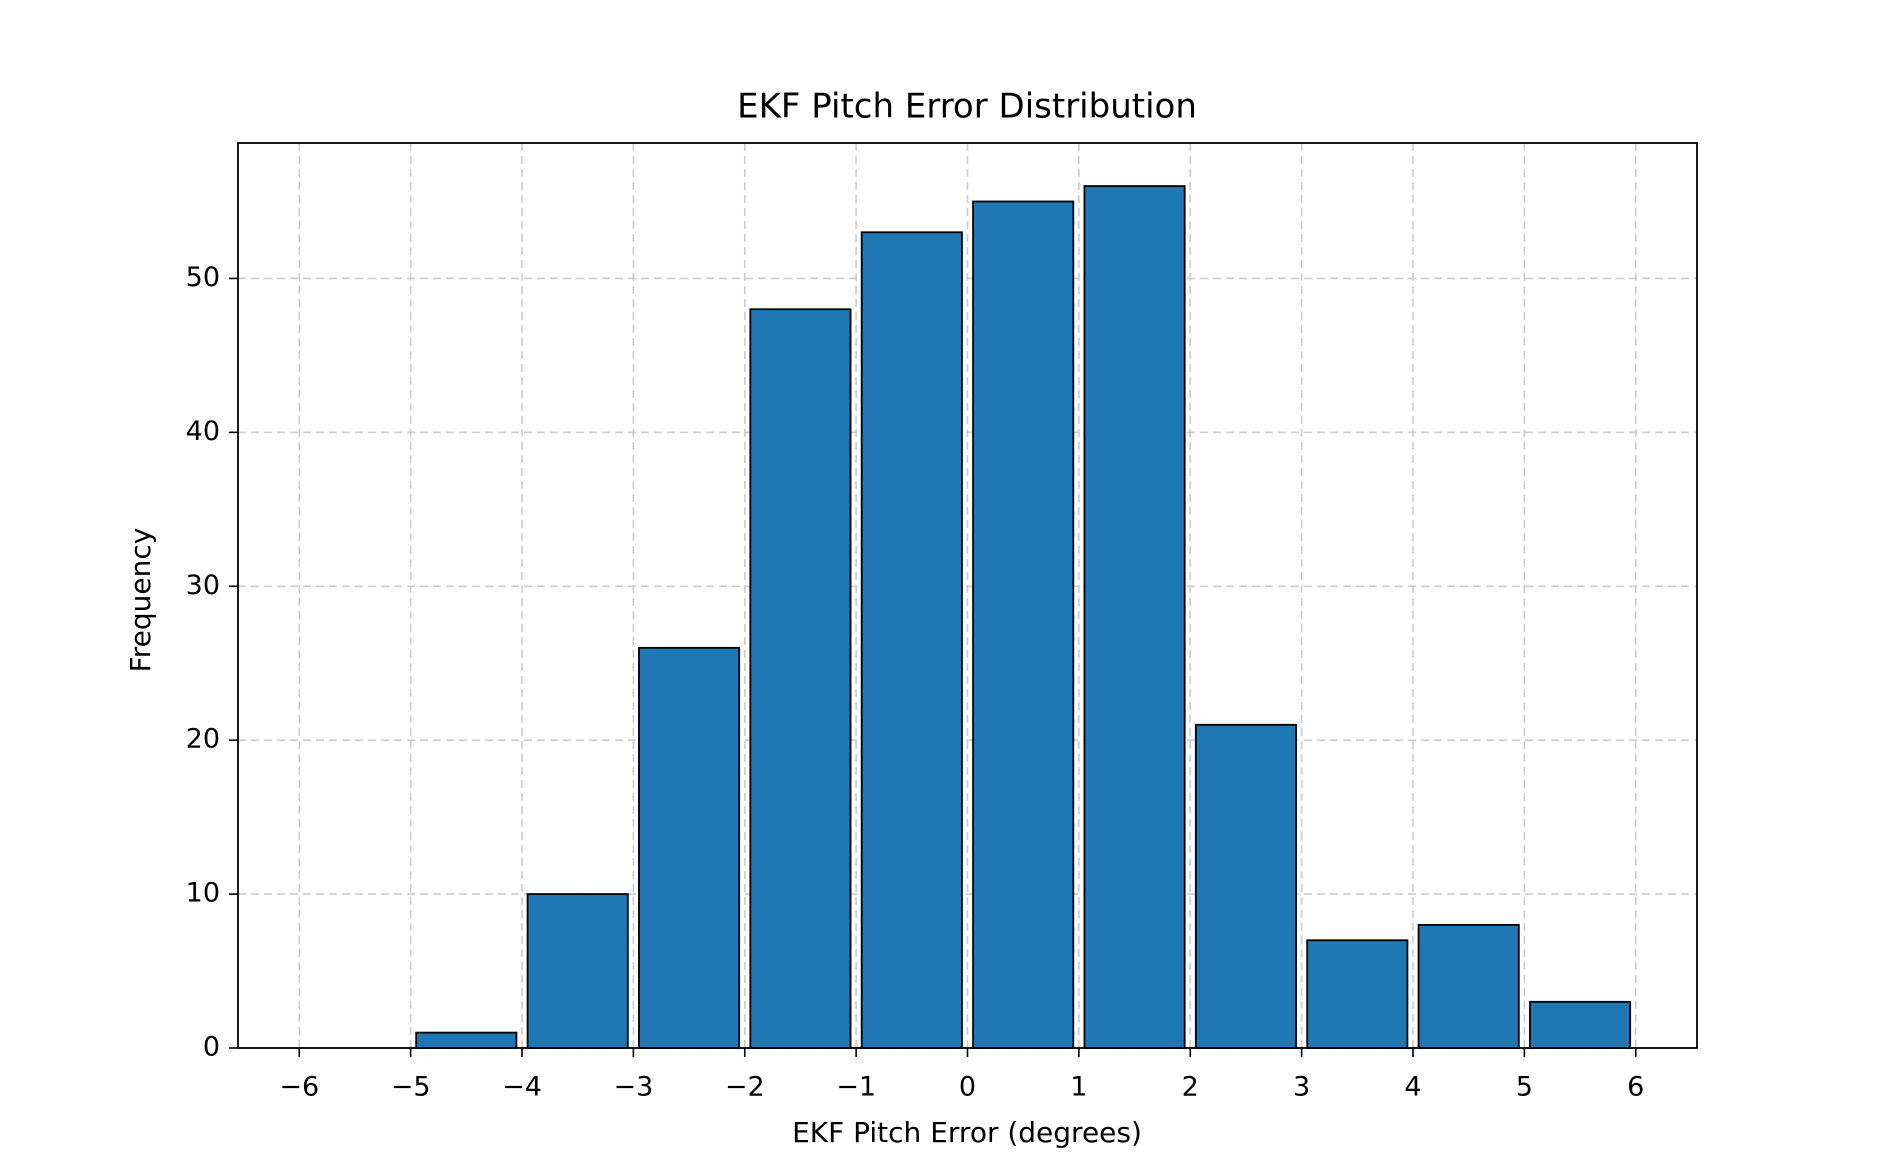 The width and height of the screenshot is (1879, 1175). Describe the element at coordinates (203, 431) in the screenshot. I see `y-tick-label: 40` at that location.